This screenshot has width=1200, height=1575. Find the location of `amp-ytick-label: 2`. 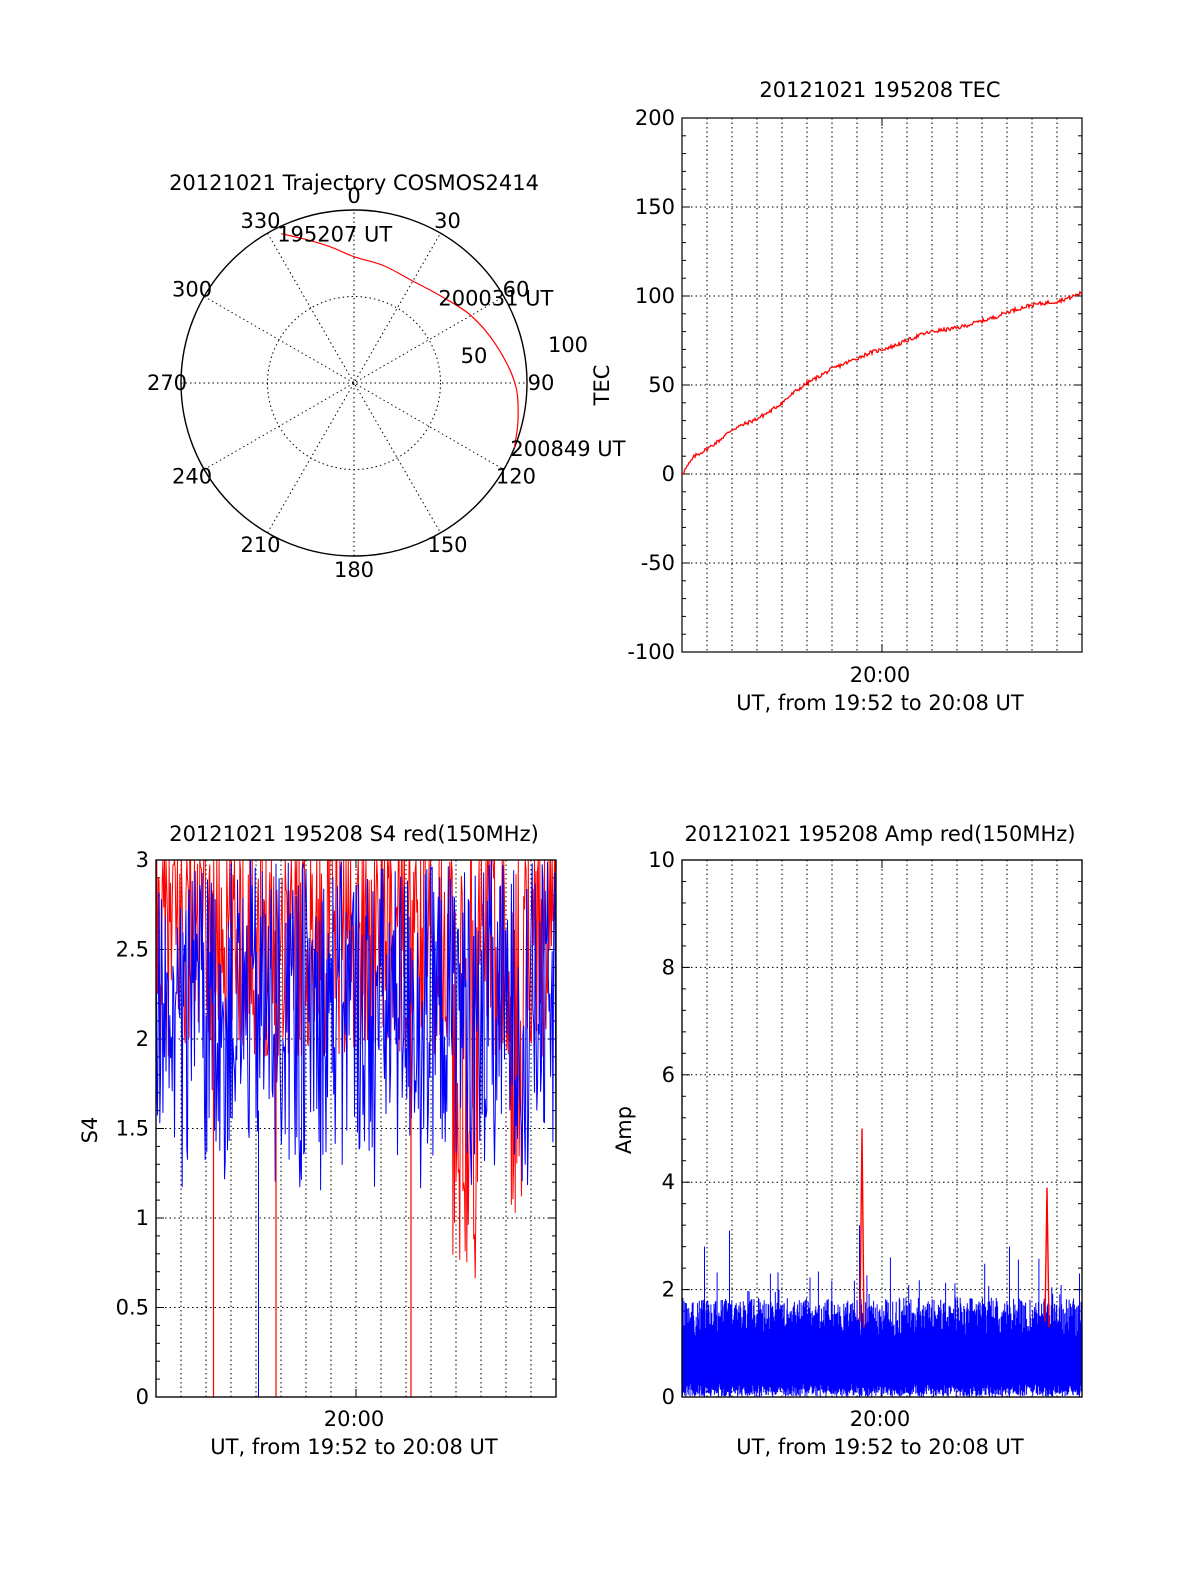

amp-ytick-label: 2 is located at coordinates (668, 1290).